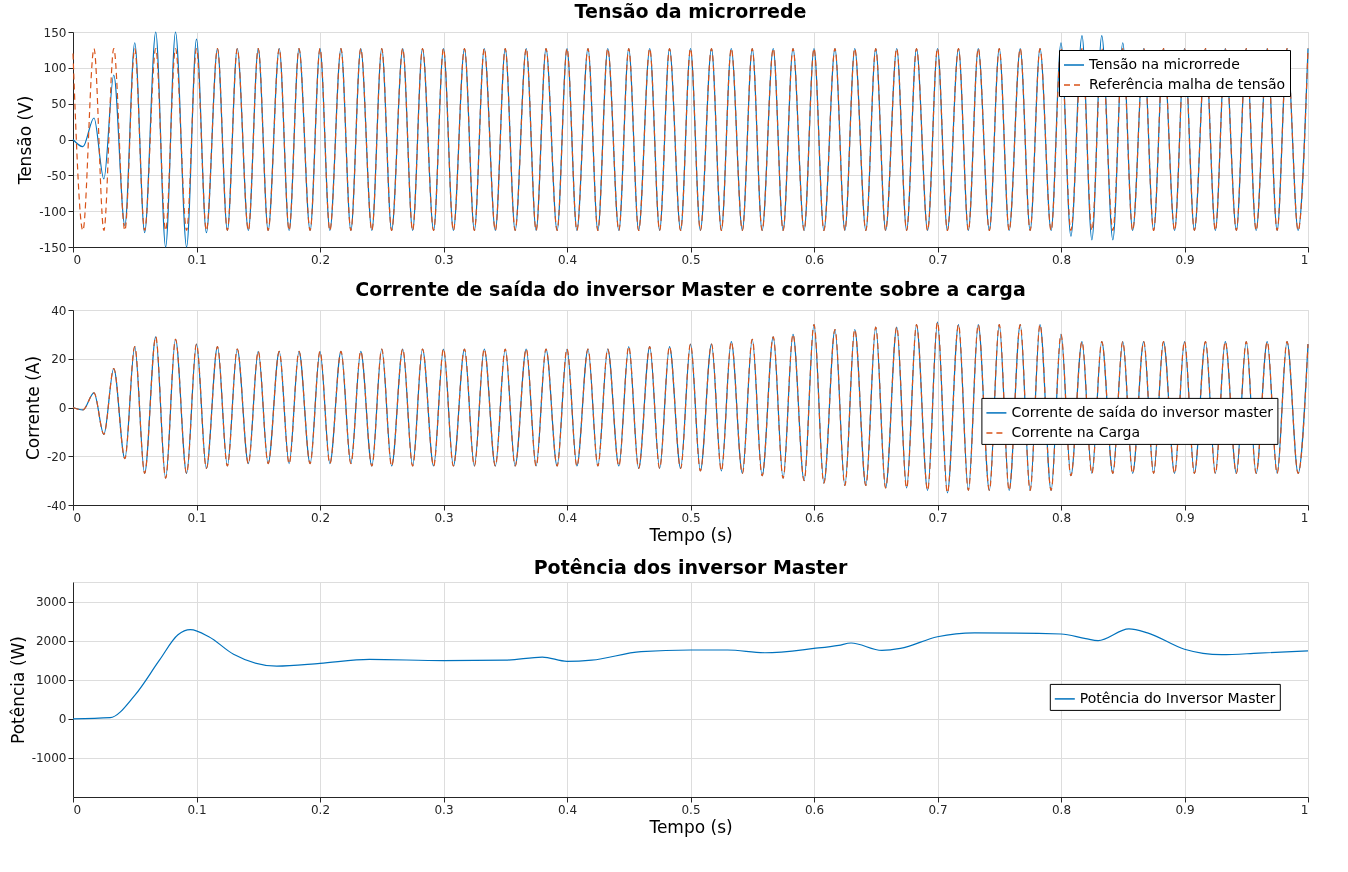 The height and width of the screenshot is (872, 1348). I want to click on chart-title: Potência dos inversor Master, so click(690, 567).